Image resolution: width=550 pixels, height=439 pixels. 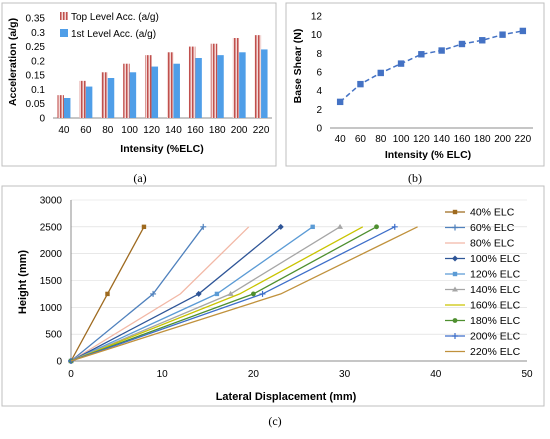 I want to click on chart-a-x-tick-label: 220, so click(x=261, y=130).